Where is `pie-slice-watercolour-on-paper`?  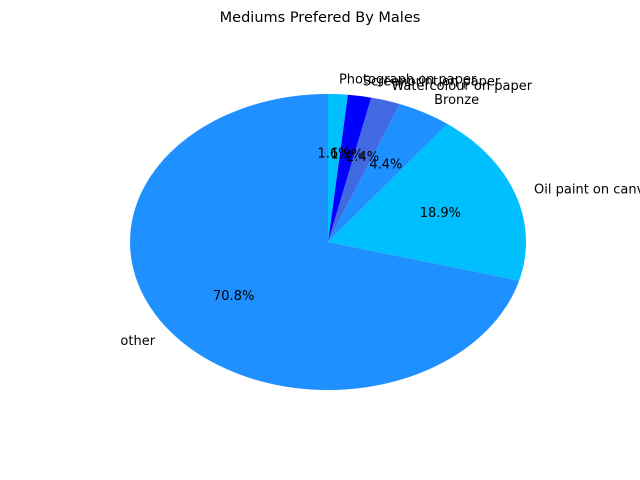
pie-slice-watercolour-on-paper is located at coordinates (364, 169).